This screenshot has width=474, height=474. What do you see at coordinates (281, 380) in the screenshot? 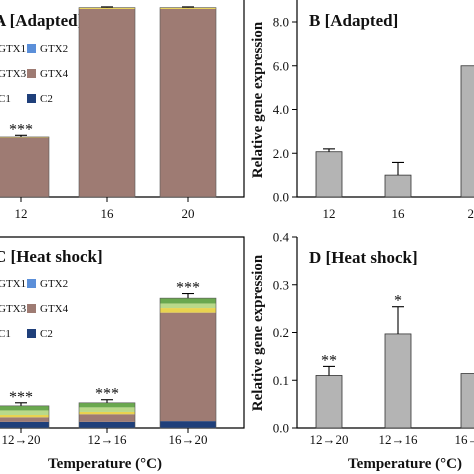
I see `y-tick-label: 0.1` at bounding box center [281, 380].